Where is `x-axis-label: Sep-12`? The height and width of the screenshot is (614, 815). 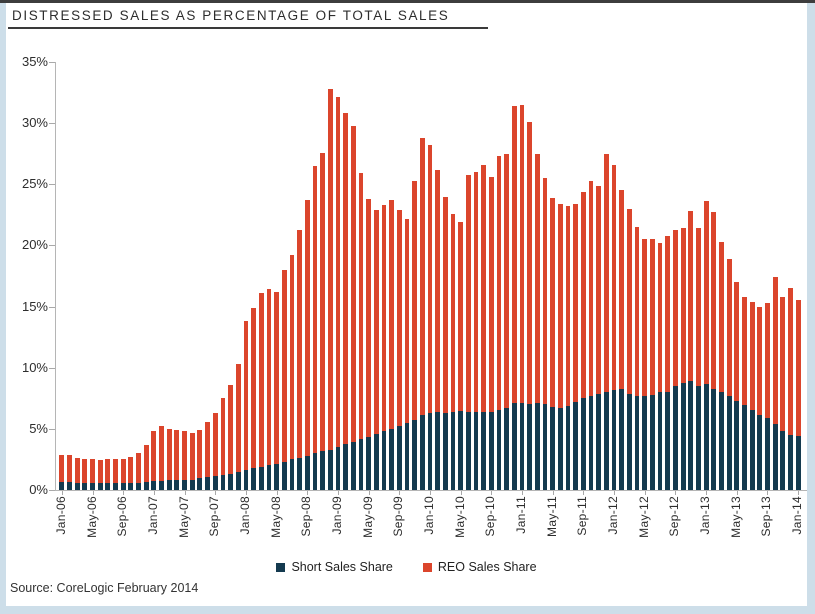
x-axis-label: Sep-12 is located at coordinates (674, 516).